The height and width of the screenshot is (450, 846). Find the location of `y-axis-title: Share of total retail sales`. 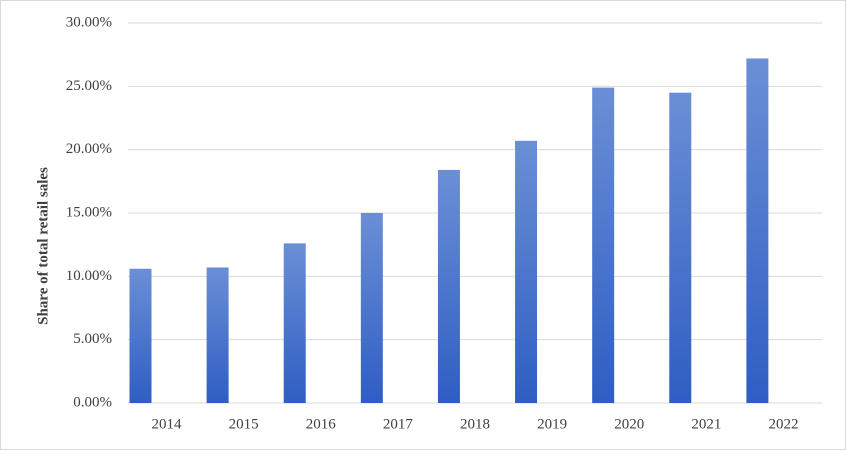

y-axis-title: Share of total retail sales is located at coordinates (43, 246).